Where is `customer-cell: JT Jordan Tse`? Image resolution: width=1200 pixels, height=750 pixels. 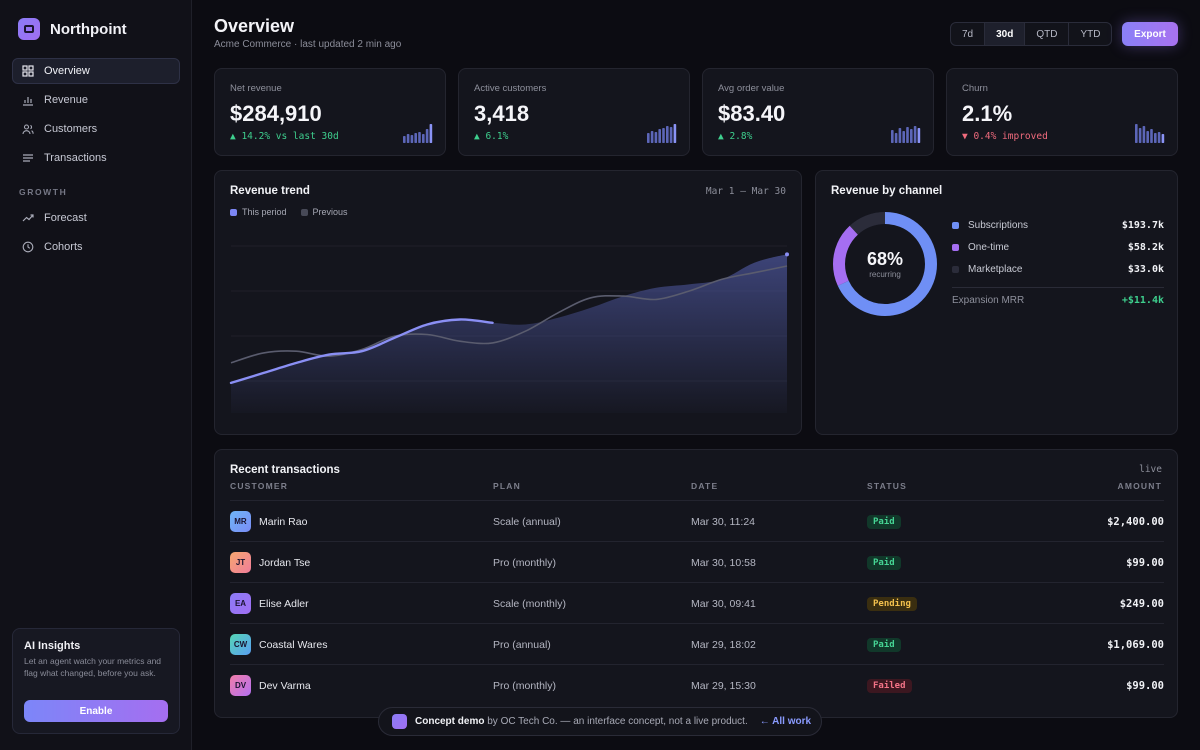
customer-cell: JT Jordan Tse is located at coordinates (270, 562).